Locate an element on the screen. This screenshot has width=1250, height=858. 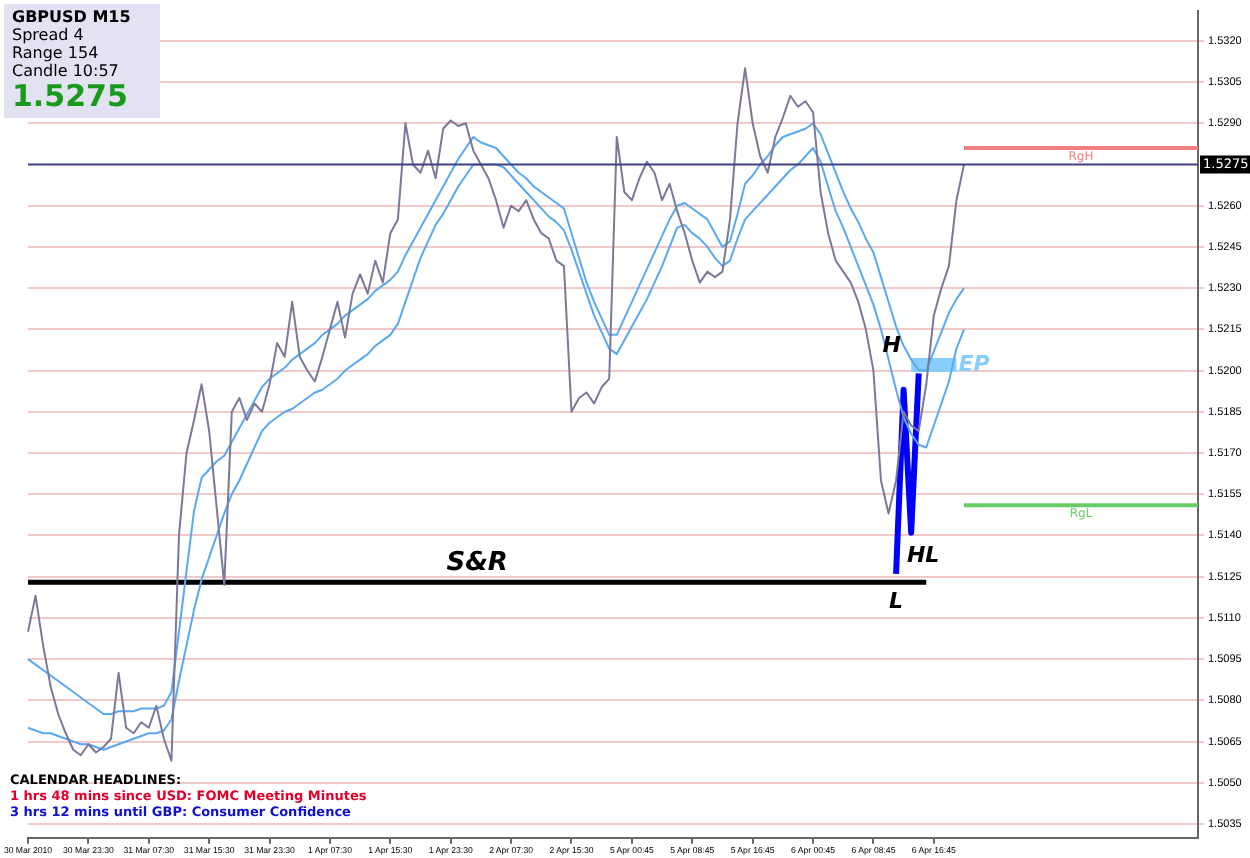
annotation: Spread 4 is located at coordinates (49, 35).